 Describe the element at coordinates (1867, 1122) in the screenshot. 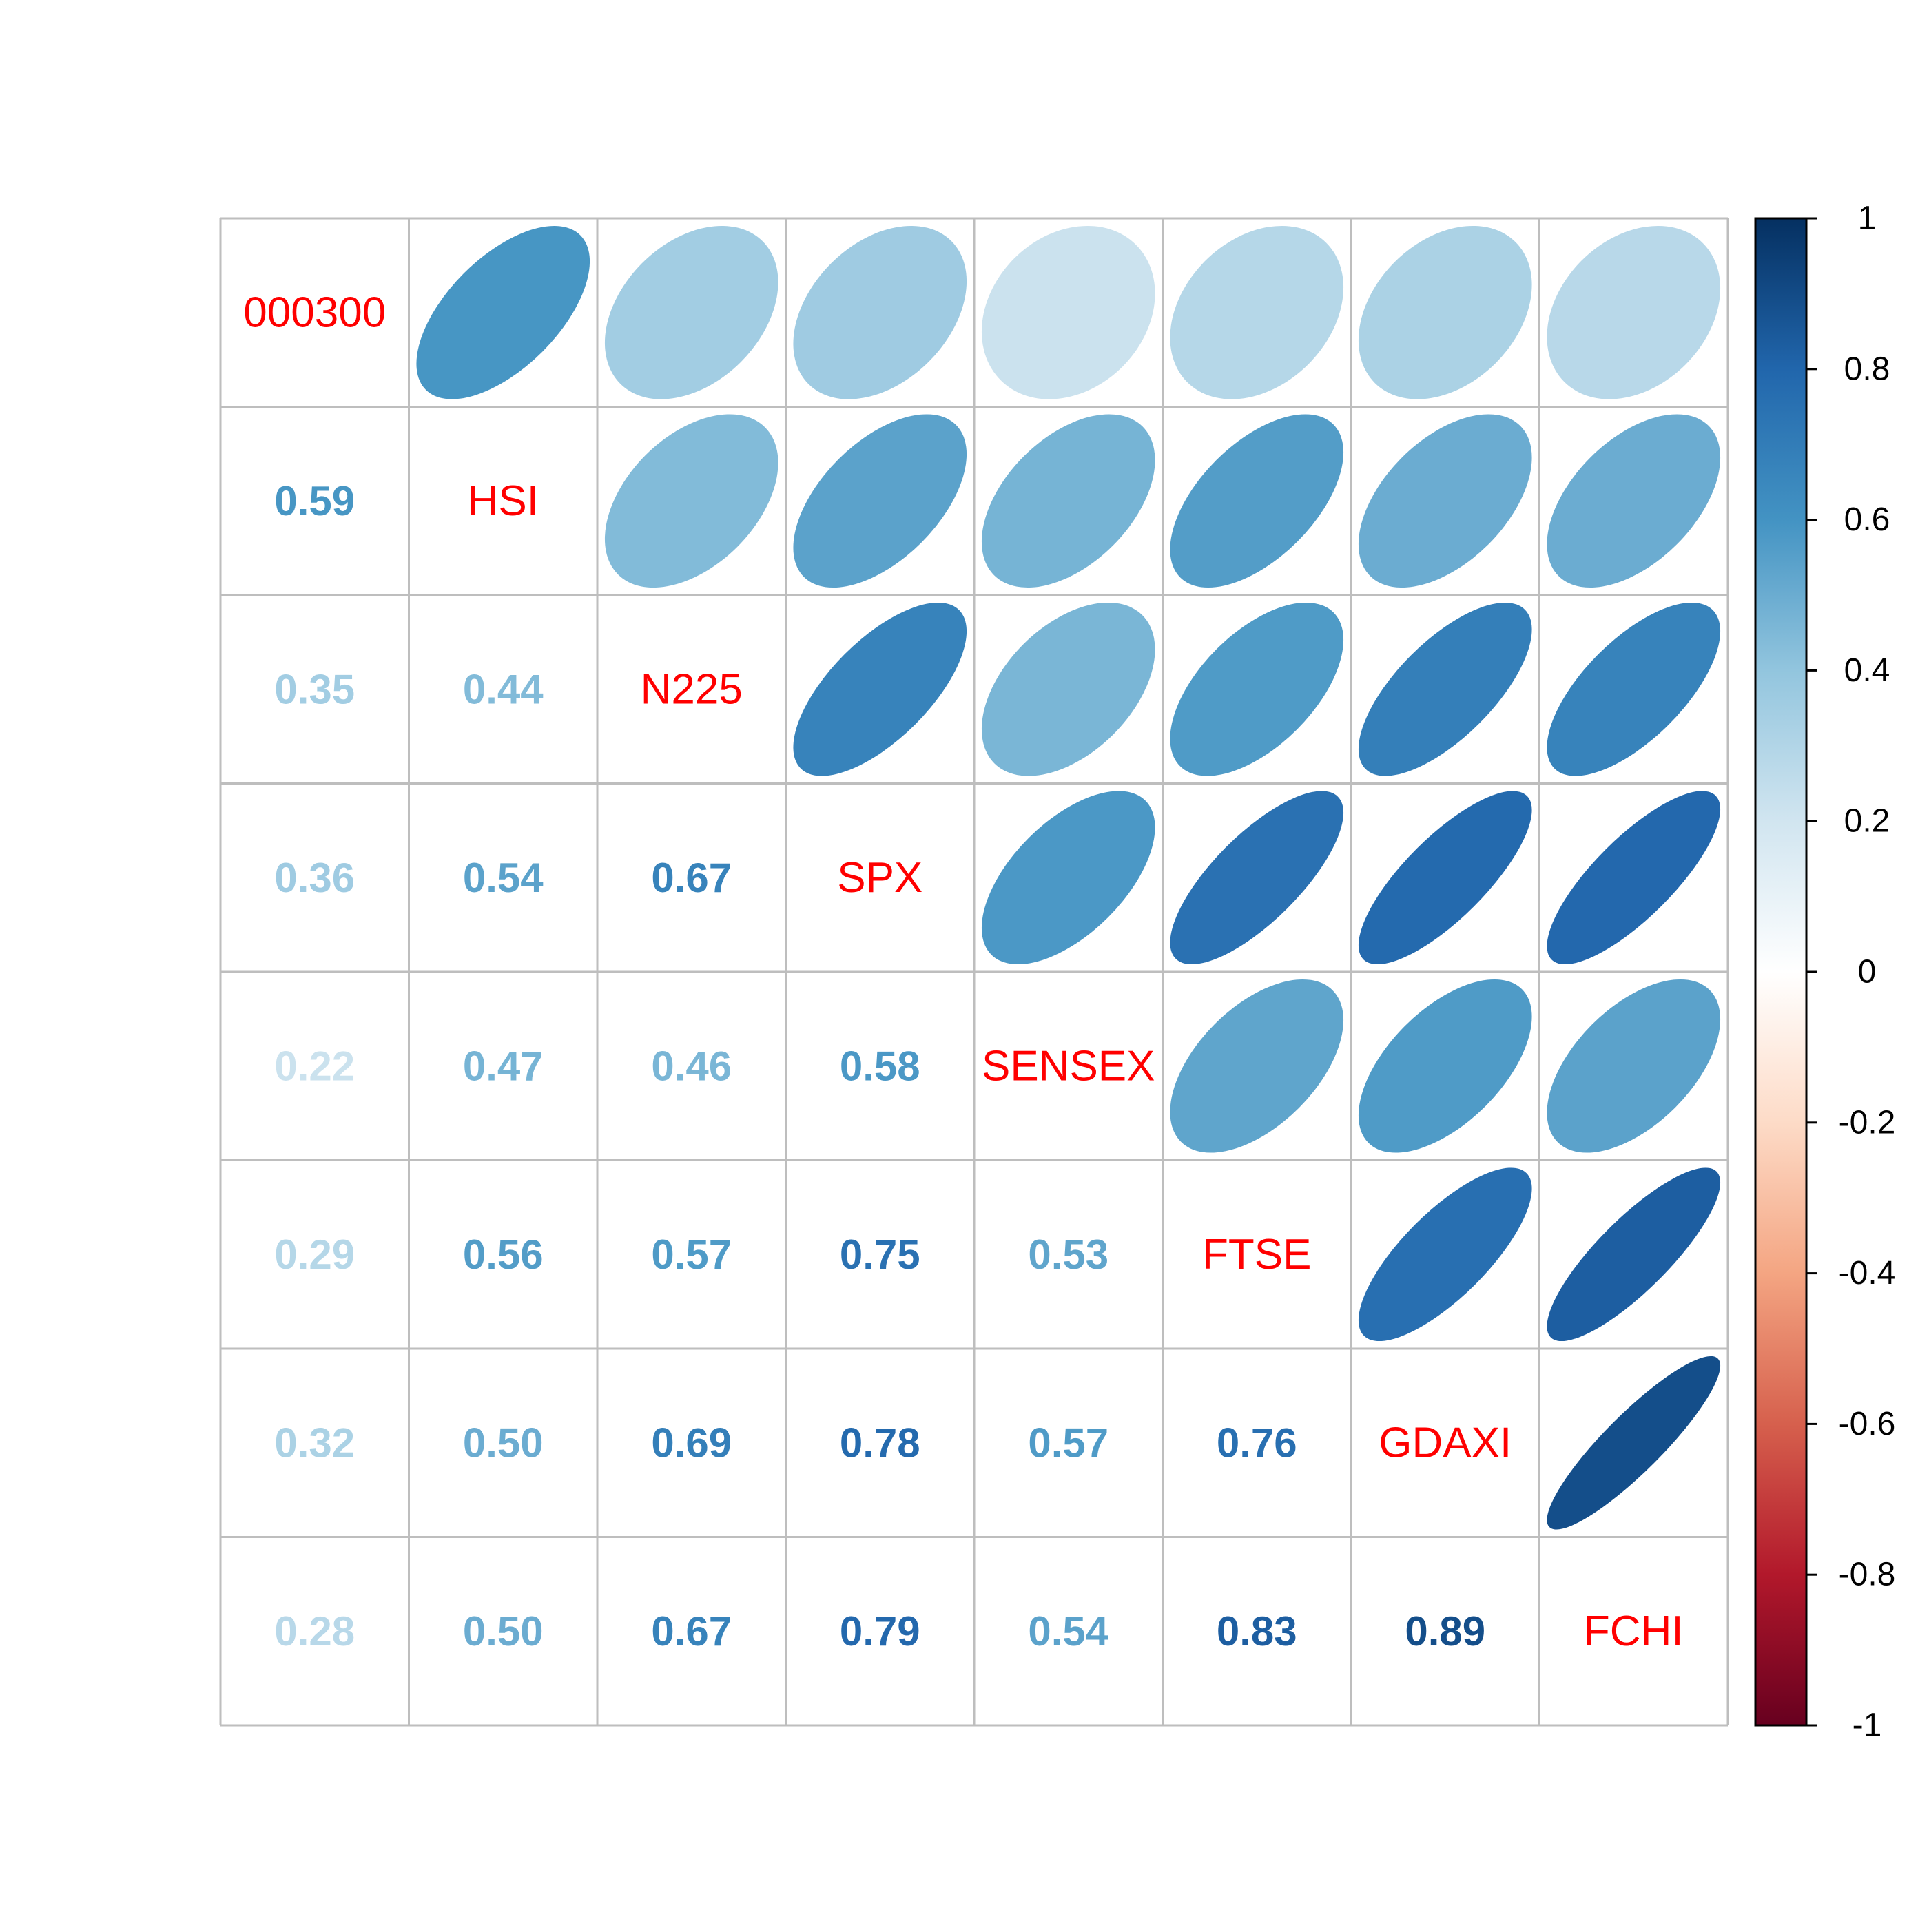

I see `colorbar-tick-label: -0.2` at that location.